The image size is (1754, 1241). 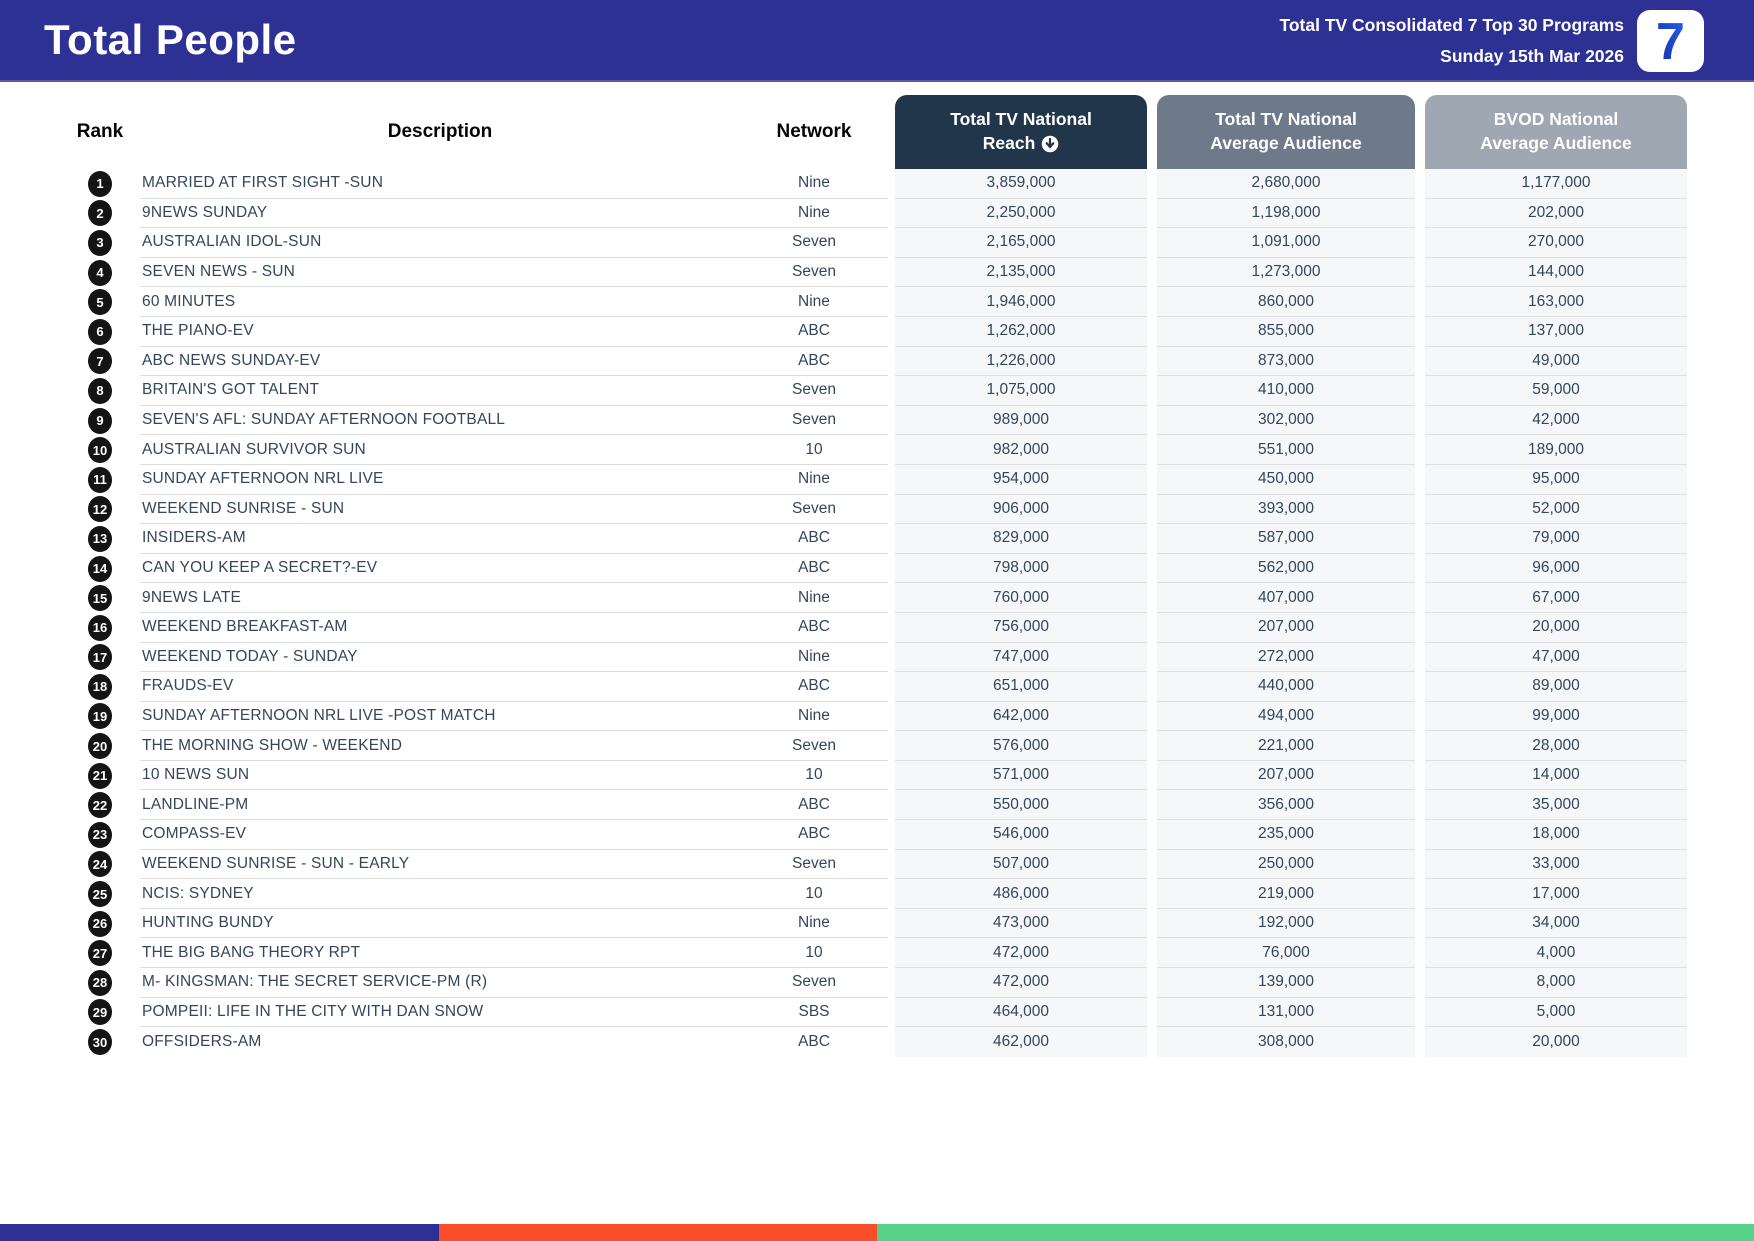 What do you see at coordinates (877, 1232) in the screenshot?
I see `footer-color-bar` at bounding box center [877, 1232].